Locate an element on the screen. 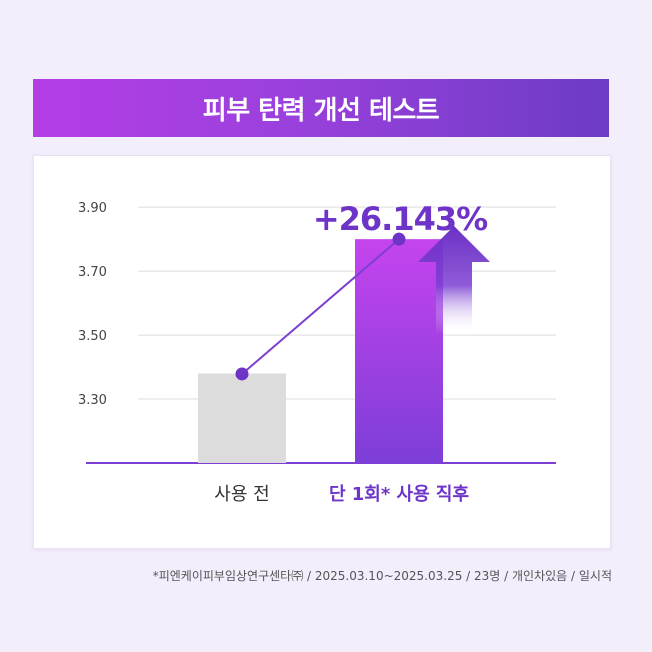 The width and height of the screenshot is (652, 652). y-tick-label: 3.30 is located at coordinates (92, 400).